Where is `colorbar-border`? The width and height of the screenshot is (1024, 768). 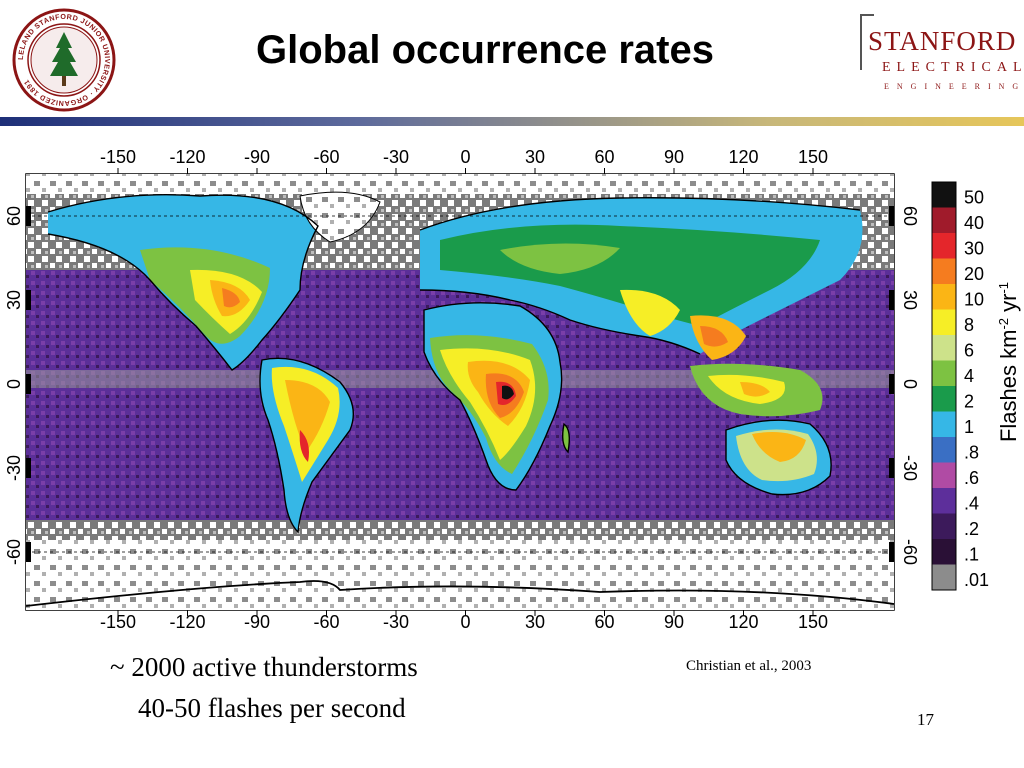 colorbar-border is located at coordinates (944, 386).